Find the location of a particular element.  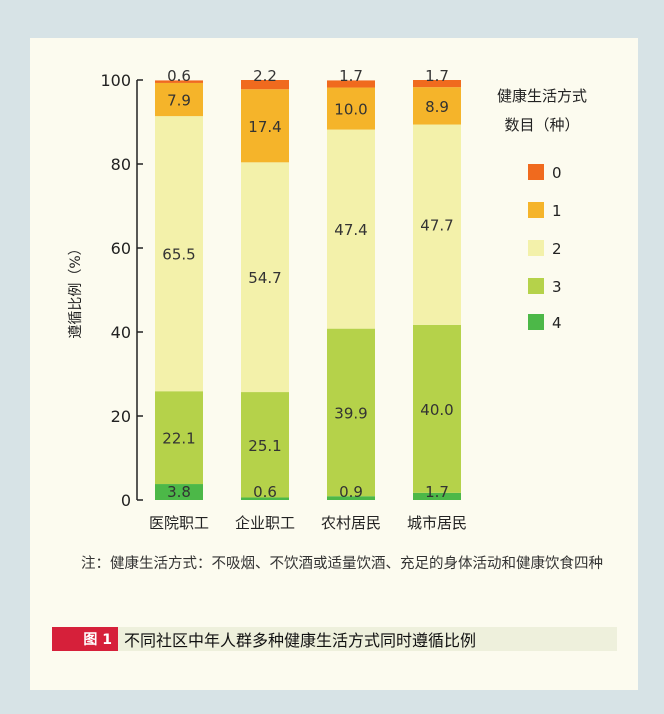

y-tick-label: 60 is located at coordinates (121, 248).